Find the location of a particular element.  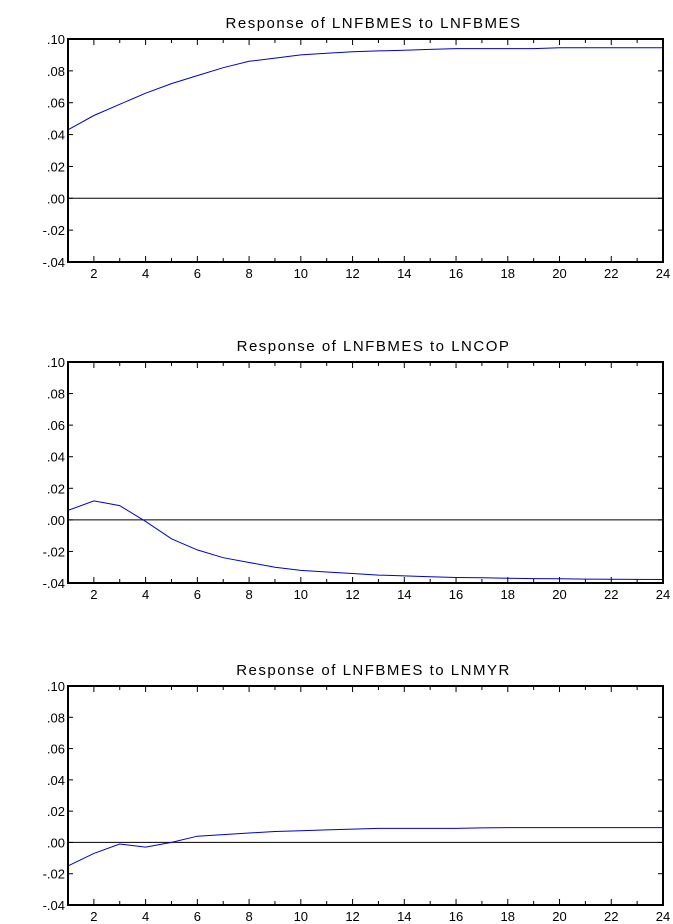

chart-title: Response of LNFBMES to LNCOP is located at coordinates (374, 346).